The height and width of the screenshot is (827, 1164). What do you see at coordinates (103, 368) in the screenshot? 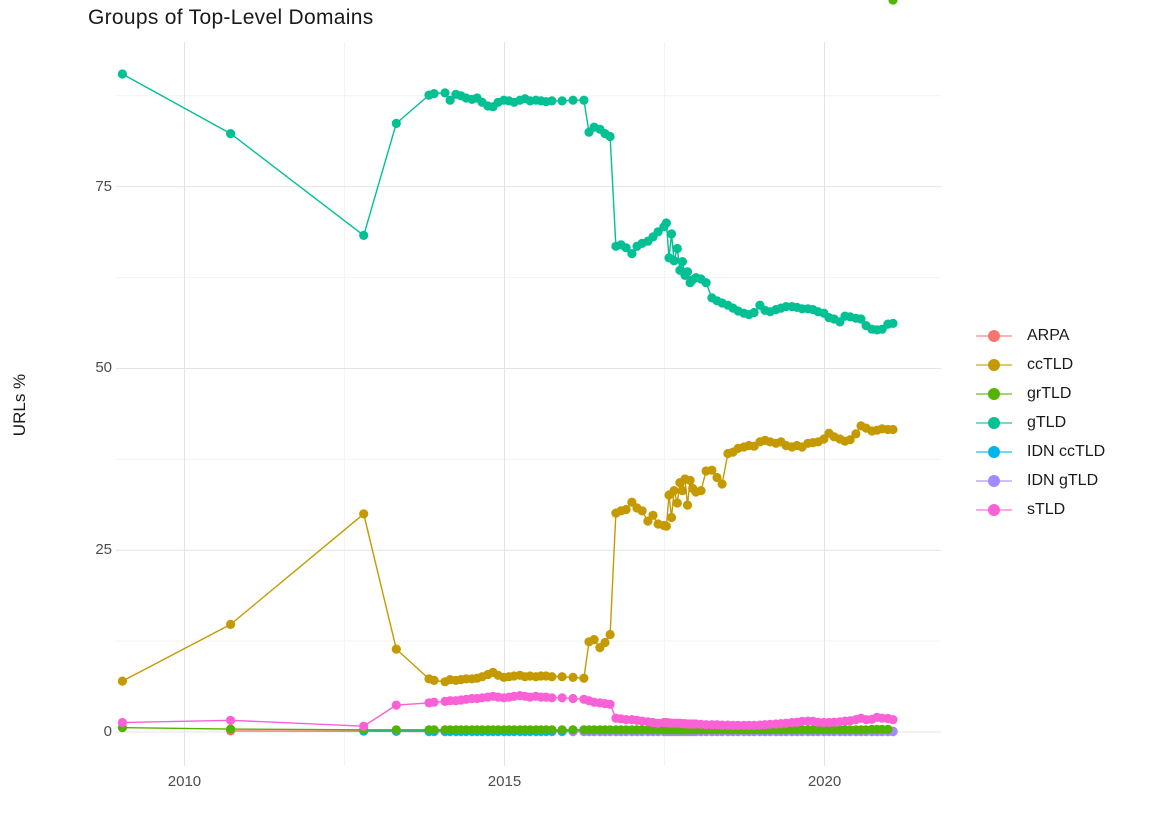
I see `y-tick-label: 50` at bounding box center [103, 368].